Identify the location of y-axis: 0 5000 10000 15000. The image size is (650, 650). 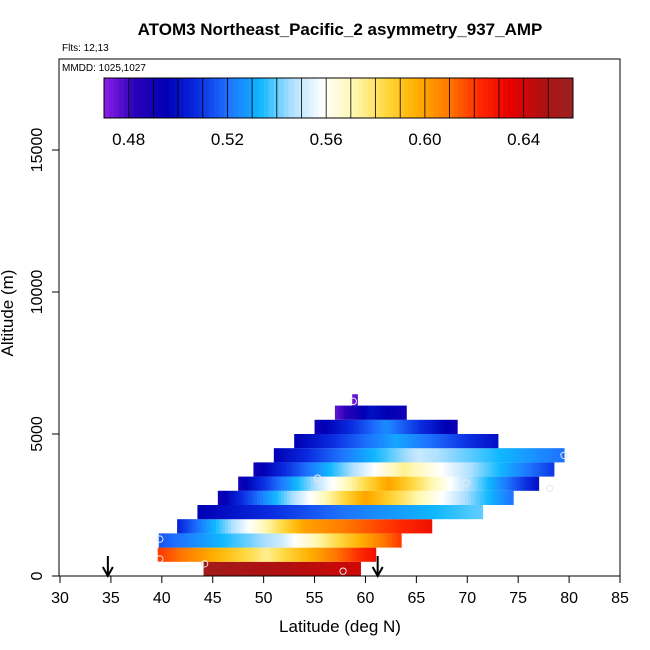
(44, 354).